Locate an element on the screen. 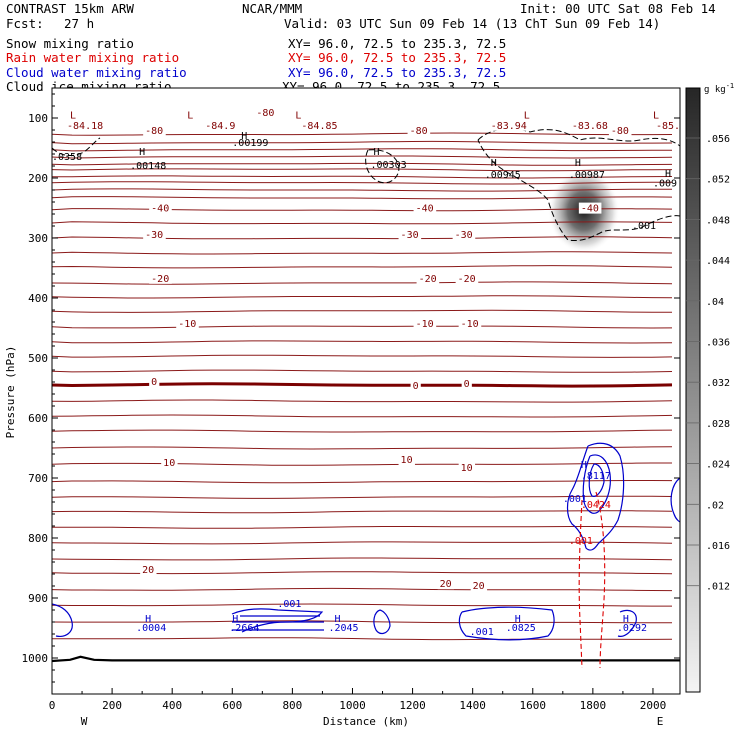 Image resolution: width=740 pixels, height=740 pixels. isotherm-label: -30 is located at coordinates (464, 235).